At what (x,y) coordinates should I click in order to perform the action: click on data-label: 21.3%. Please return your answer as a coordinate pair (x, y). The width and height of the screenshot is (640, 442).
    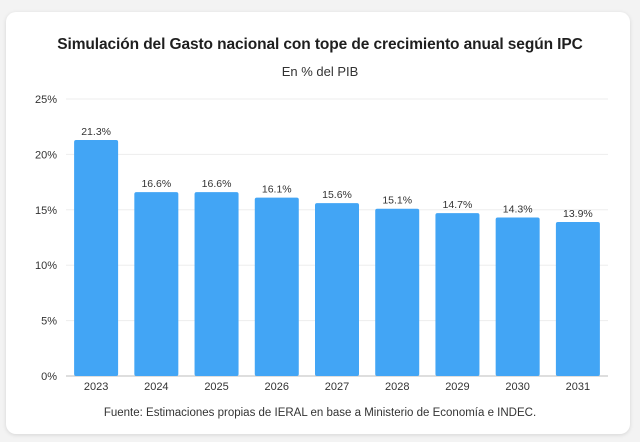
    Looking at the image, I should click on (96, 132).